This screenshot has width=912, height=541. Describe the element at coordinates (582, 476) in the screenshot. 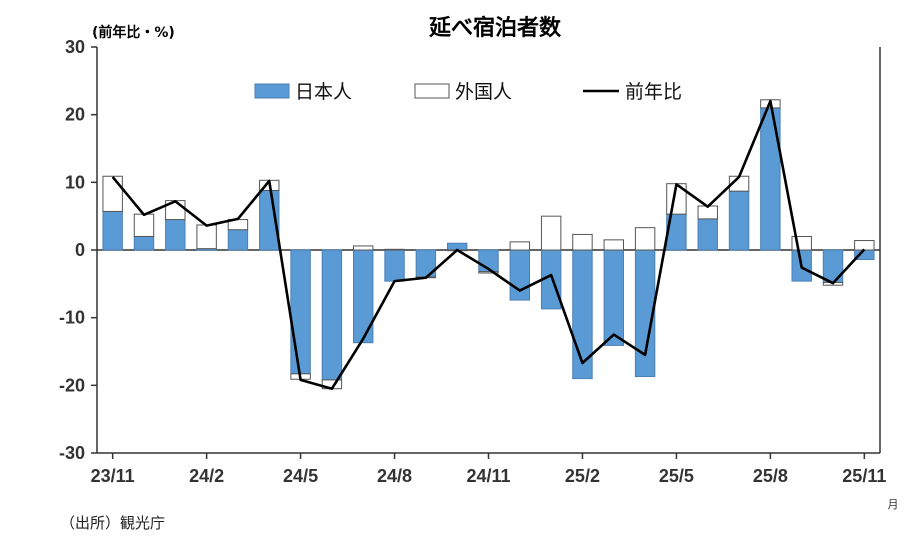

I see `x-tick-label: 25/2` at that location.